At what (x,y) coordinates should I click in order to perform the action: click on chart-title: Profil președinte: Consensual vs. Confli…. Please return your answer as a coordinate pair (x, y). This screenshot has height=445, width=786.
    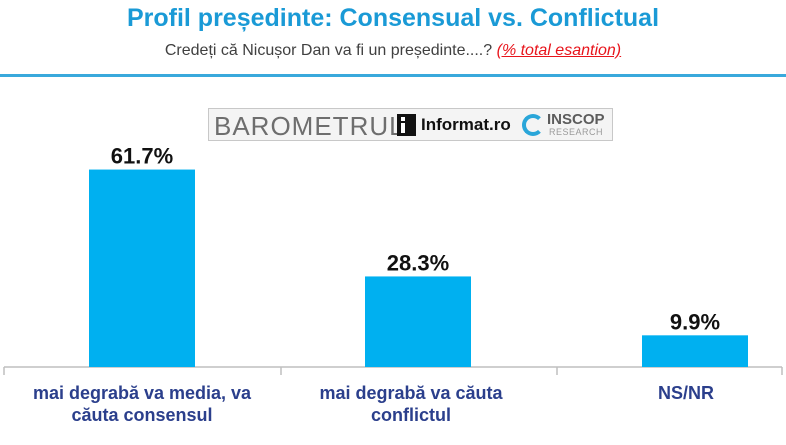
    Looking at the image, I should click on (393, 18).